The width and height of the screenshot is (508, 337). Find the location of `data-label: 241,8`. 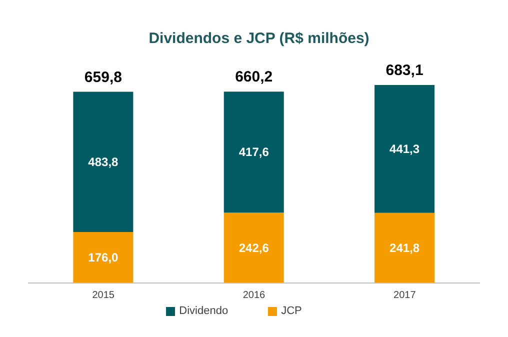

data-label: 241,8 is located at coordinates (405, 247).